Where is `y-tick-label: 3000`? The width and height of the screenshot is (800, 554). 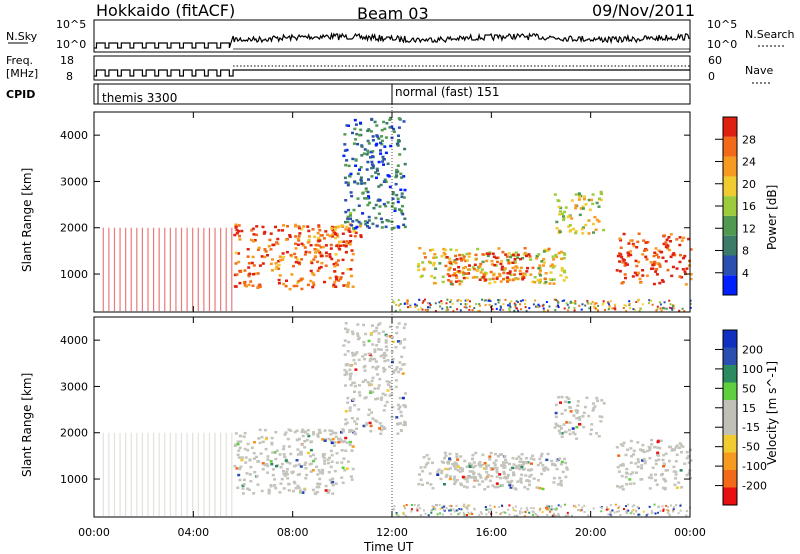 y-tick-label: 3000 is located at coordinates (74, 386).